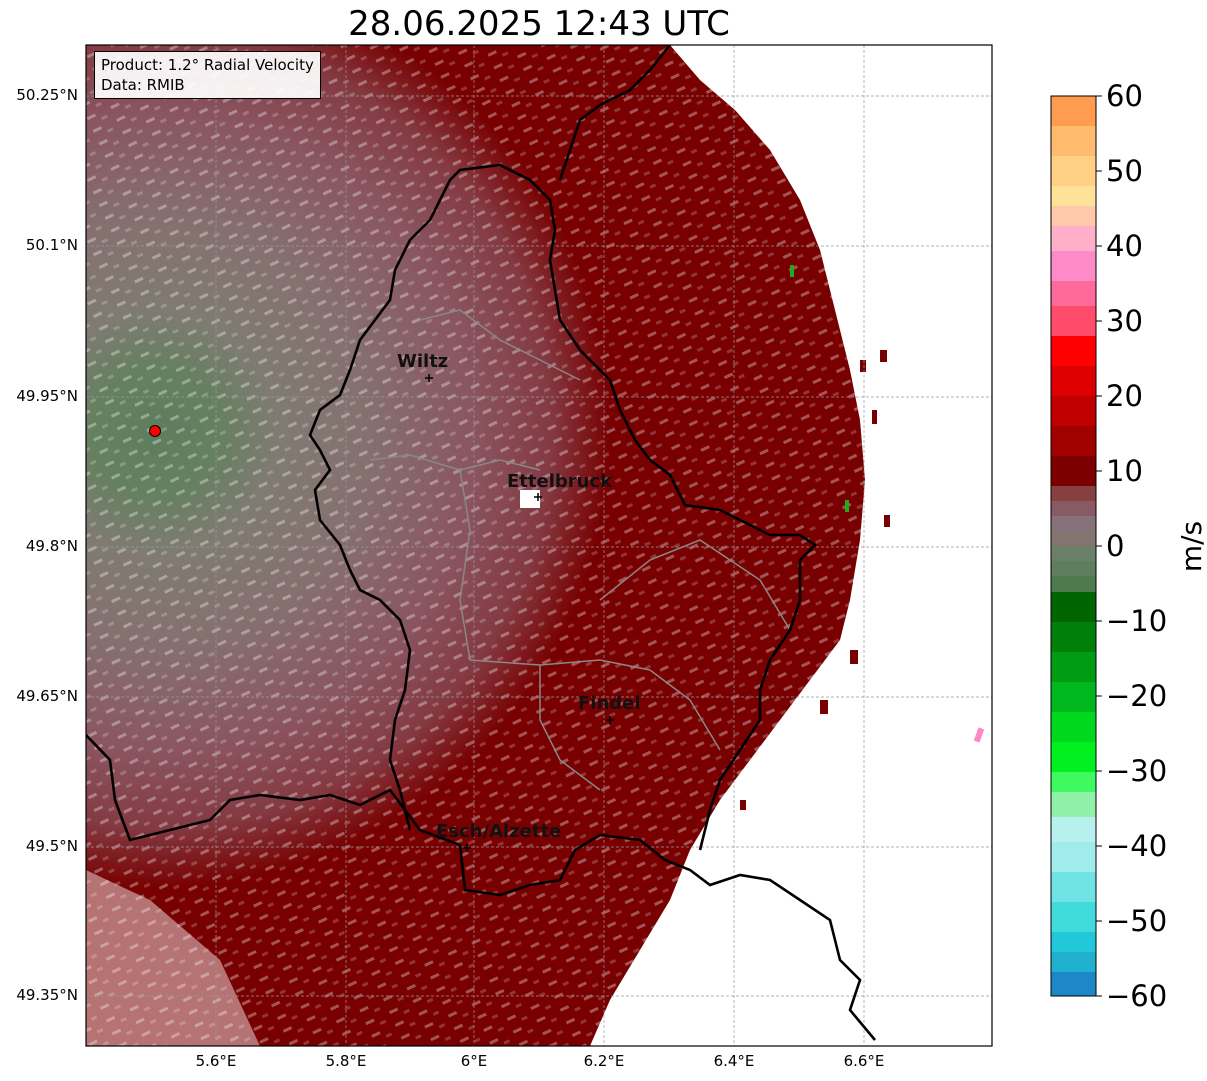  What do you see at coordinates (47, 995) in the screenshot?
I see `lat-tick-label: 49.35°N` at bounding box center [47, 995].